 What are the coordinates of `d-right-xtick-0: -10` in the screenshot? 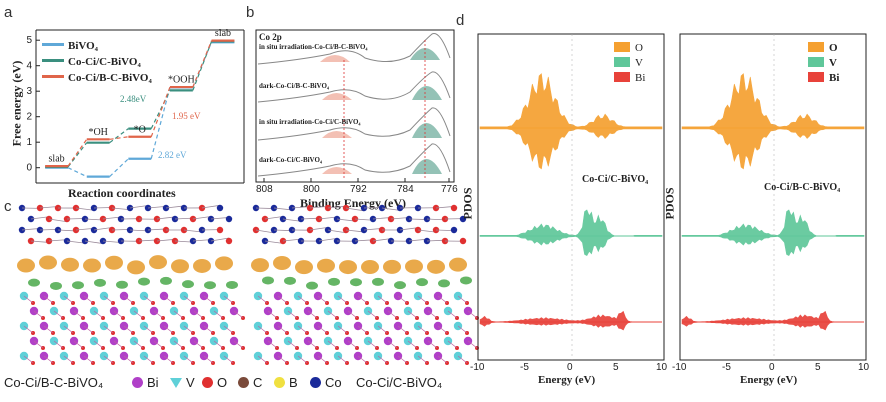 It's located at (679, 367).